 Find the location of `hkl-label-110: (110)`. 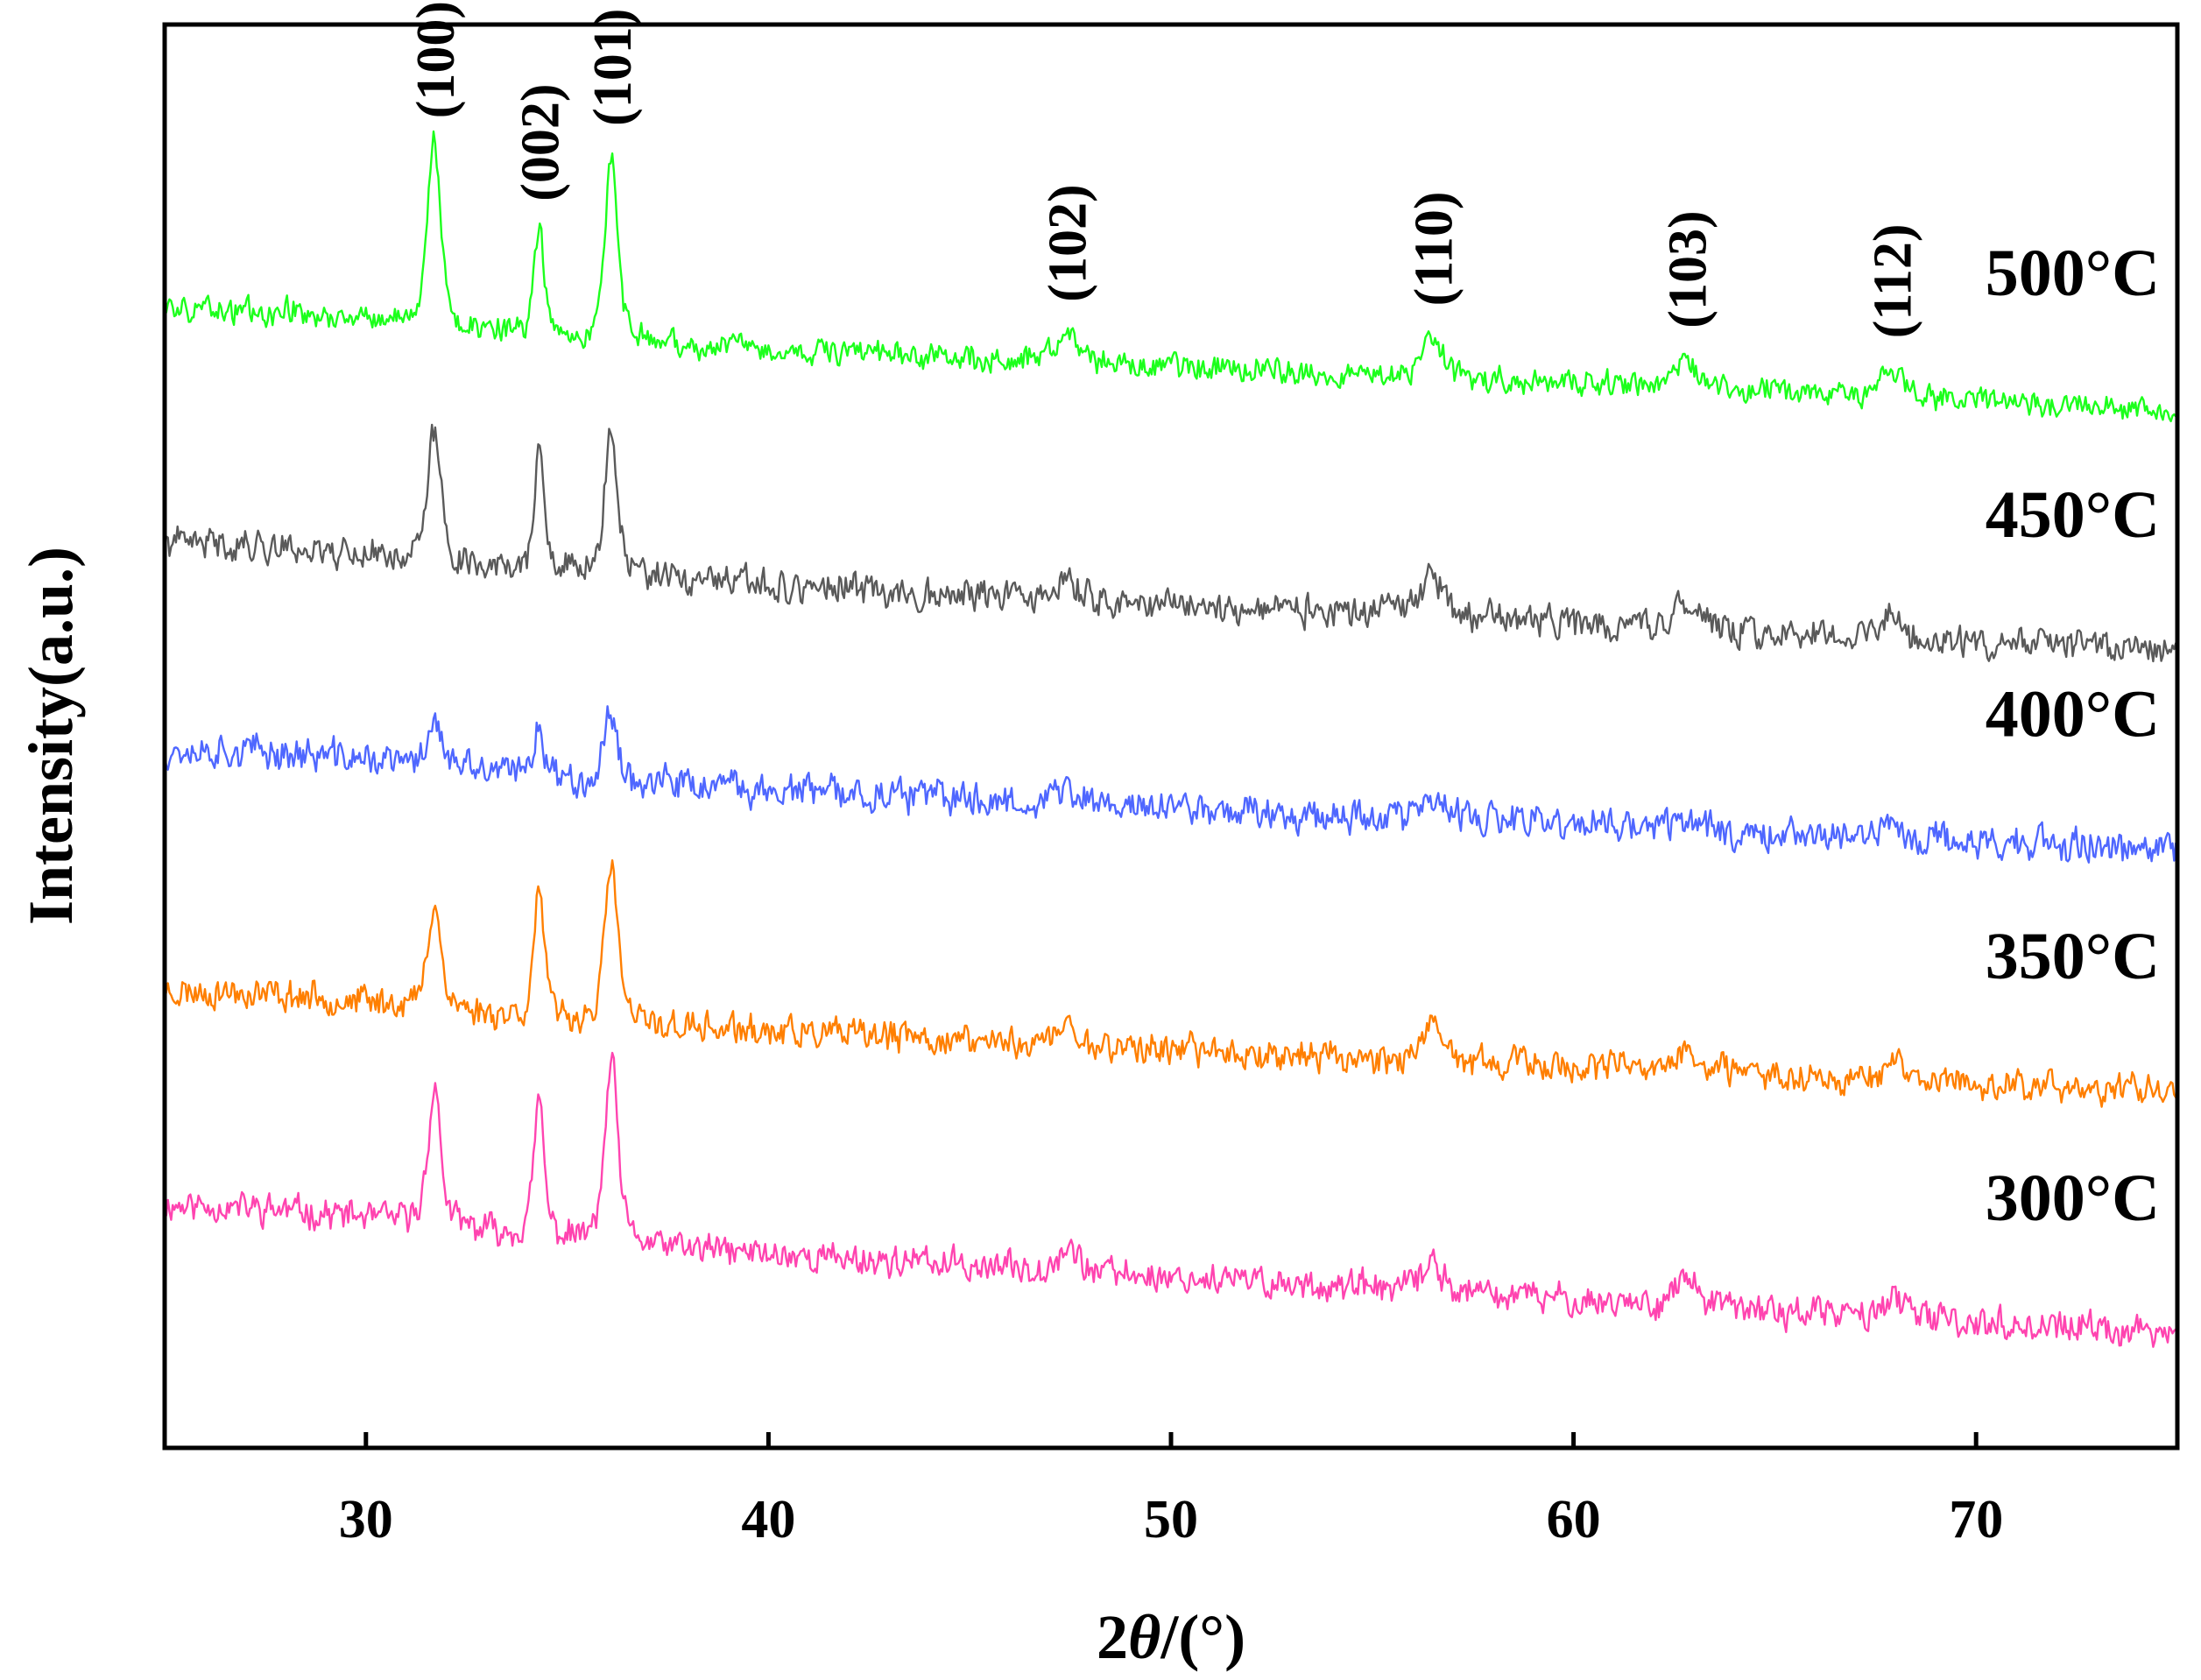

hkl-label-110: (110) is located at coordinates (1434, 249).